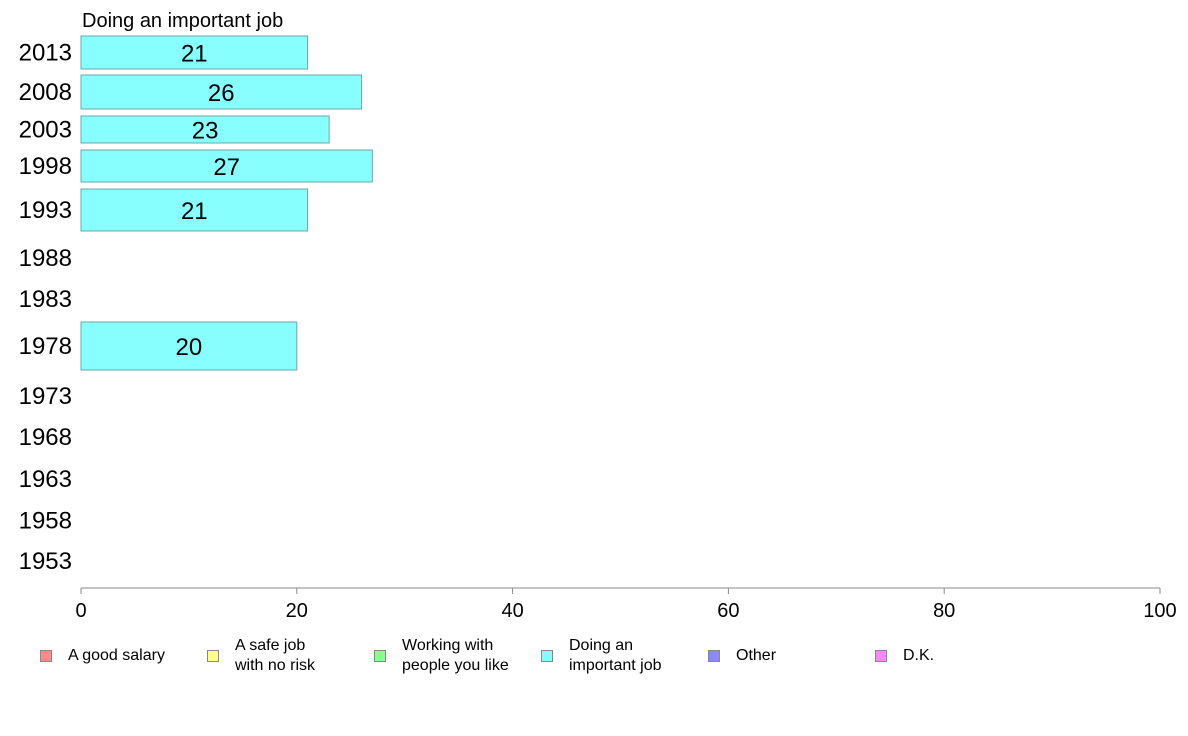 The image size is (1188, 736). What do you see at coordinates (512, 611) in the screenshot?
I see `x-tick-label: 40` at bounding box center [512, 611].